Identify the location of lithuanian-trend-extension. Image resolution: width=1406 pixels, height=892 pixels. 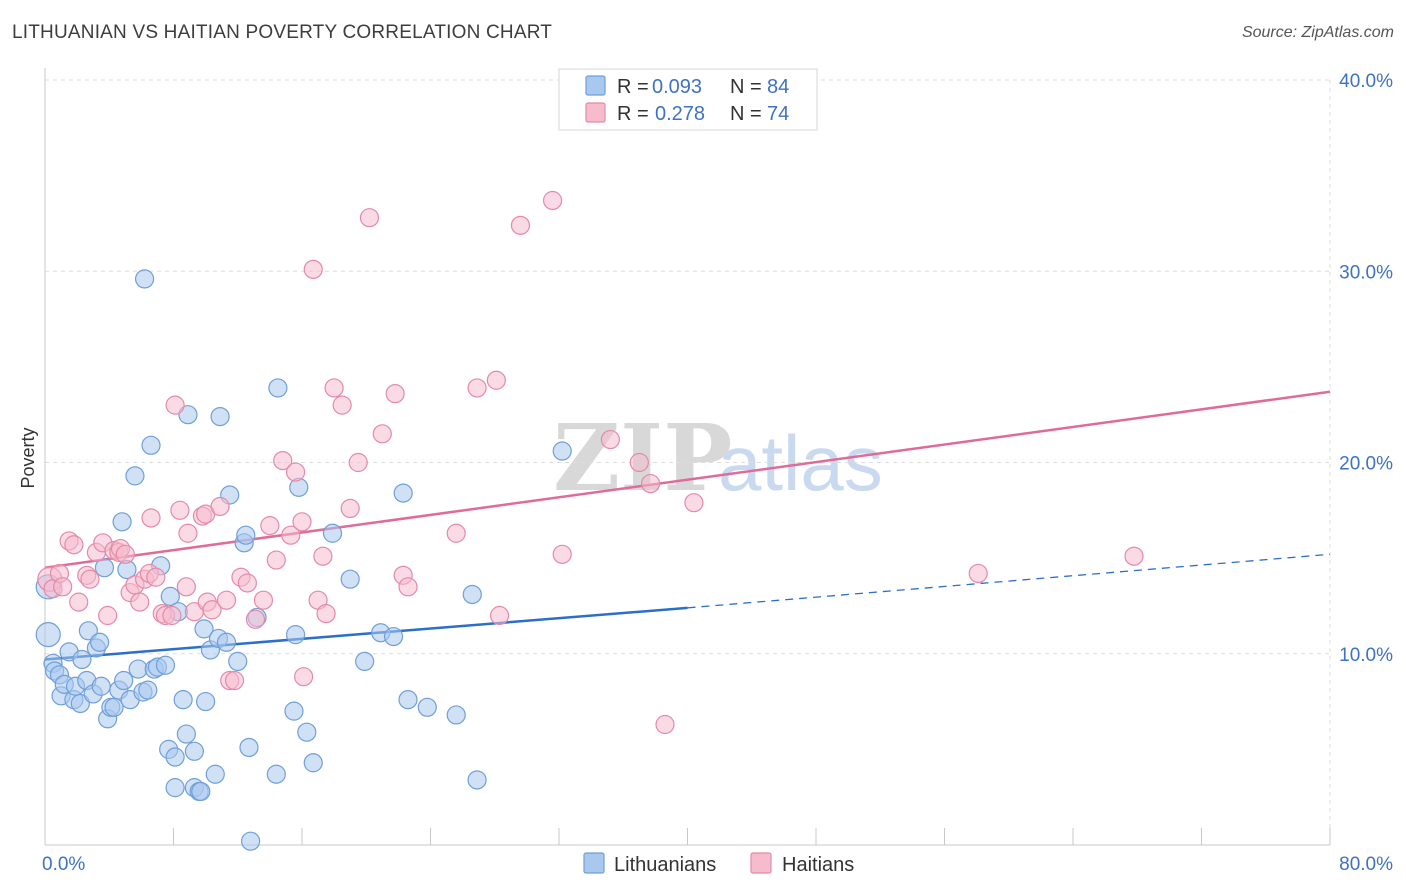
(1009, 581).